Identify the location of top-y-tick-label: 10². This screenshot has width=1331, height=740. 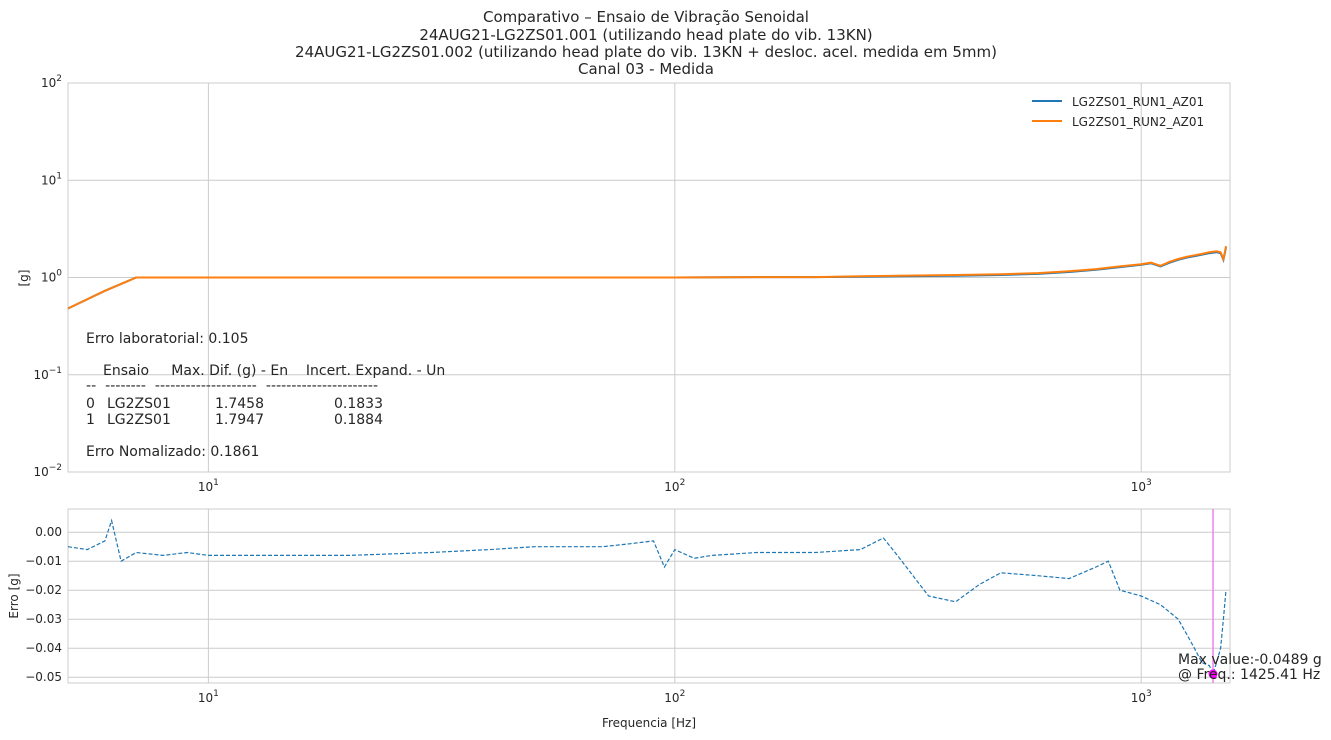
(51, 82).